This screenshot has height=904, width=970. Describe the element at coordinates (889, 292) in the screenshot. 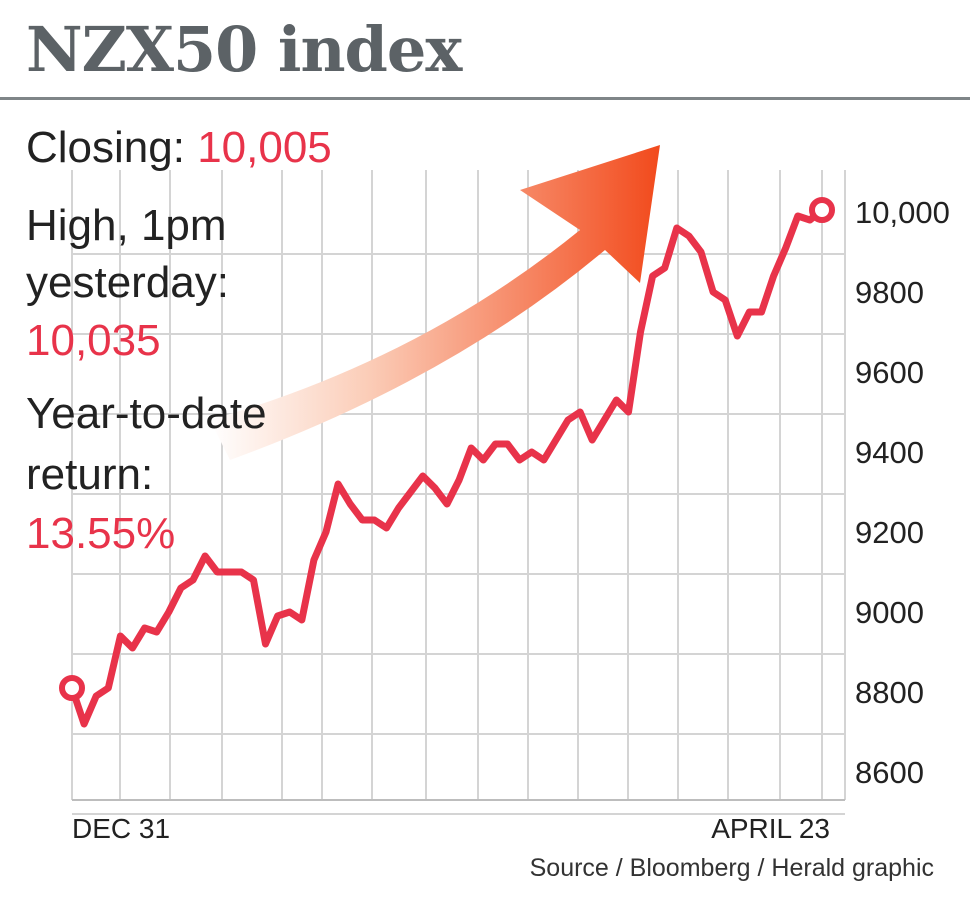

I see `y-tick-label: 9800` at that location.